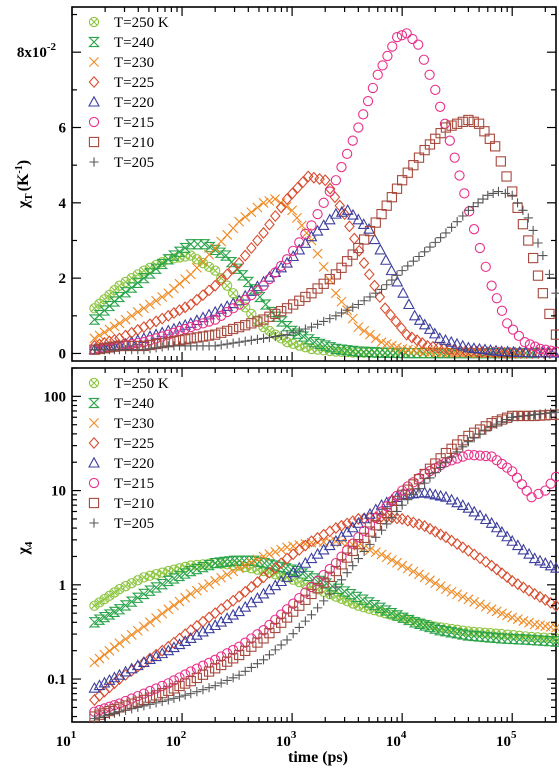 The width and height of the screenshot is (559, 769). I want to click on top-legend-label: T=215, so click(134, 123).